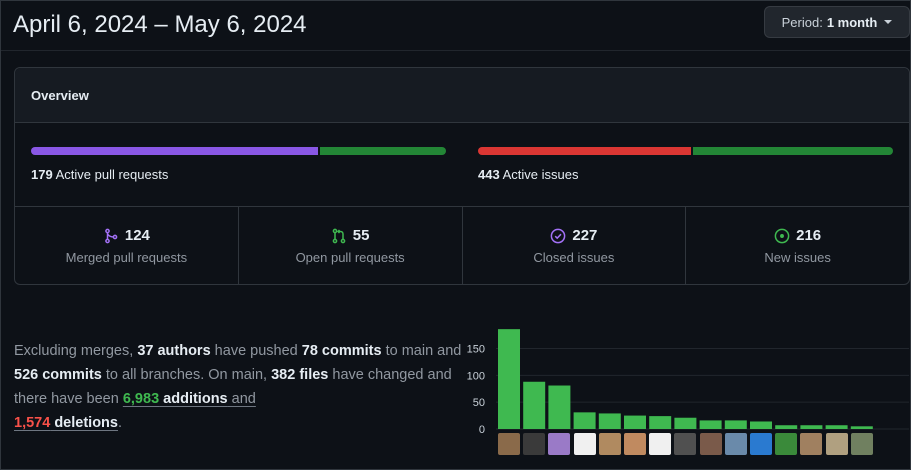 The height and width of the screenshot is (470, 911). What do you see at coordinates (852, 22) in the screenshot?
I see `period-value: 1 month` at bounding box center [852, 22].